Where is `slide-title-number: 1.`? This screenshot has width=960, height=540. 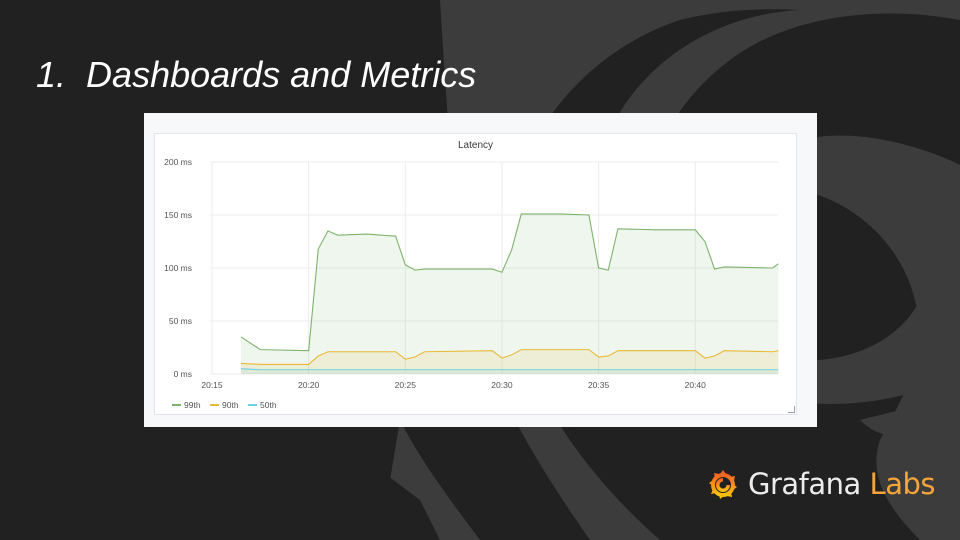
slide-title-number: 1. is located at coordinates (51, 74).